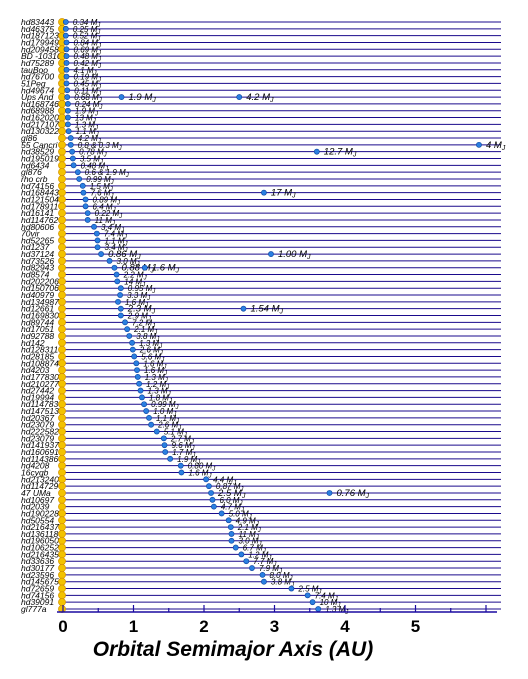 This screenshot has height=679, width=528. Describe the element at coordinates (95, 166) in the screenshot. I see `planet-mass-label: 0.48 MJ` at that location.